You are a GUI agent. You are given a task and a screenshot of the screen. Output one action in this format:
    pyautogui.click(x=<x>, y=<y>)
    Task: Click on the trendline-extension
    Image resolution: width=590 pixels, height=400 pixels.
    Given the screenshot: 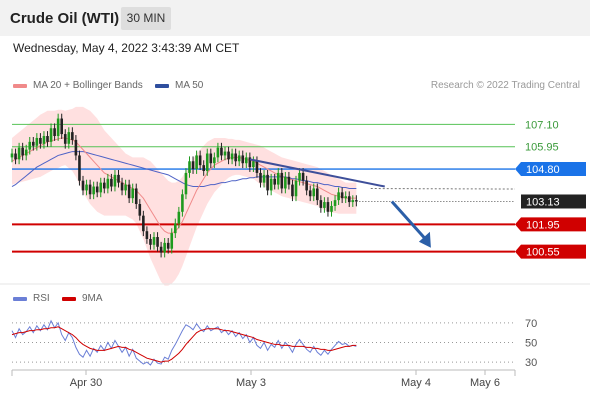 What is the action you would take?
    pyautogui.click(x=443, y=189)
    